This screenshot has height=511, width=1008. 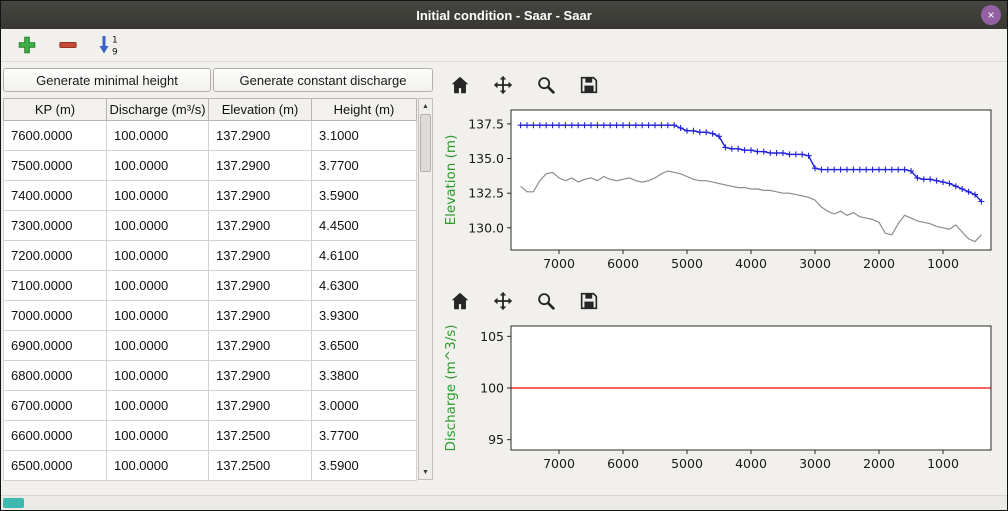 What do you see at coordinates (425, 106) in the screenshot?
I see `scroll-up-button: ▲` at bounding box center [425, 106].